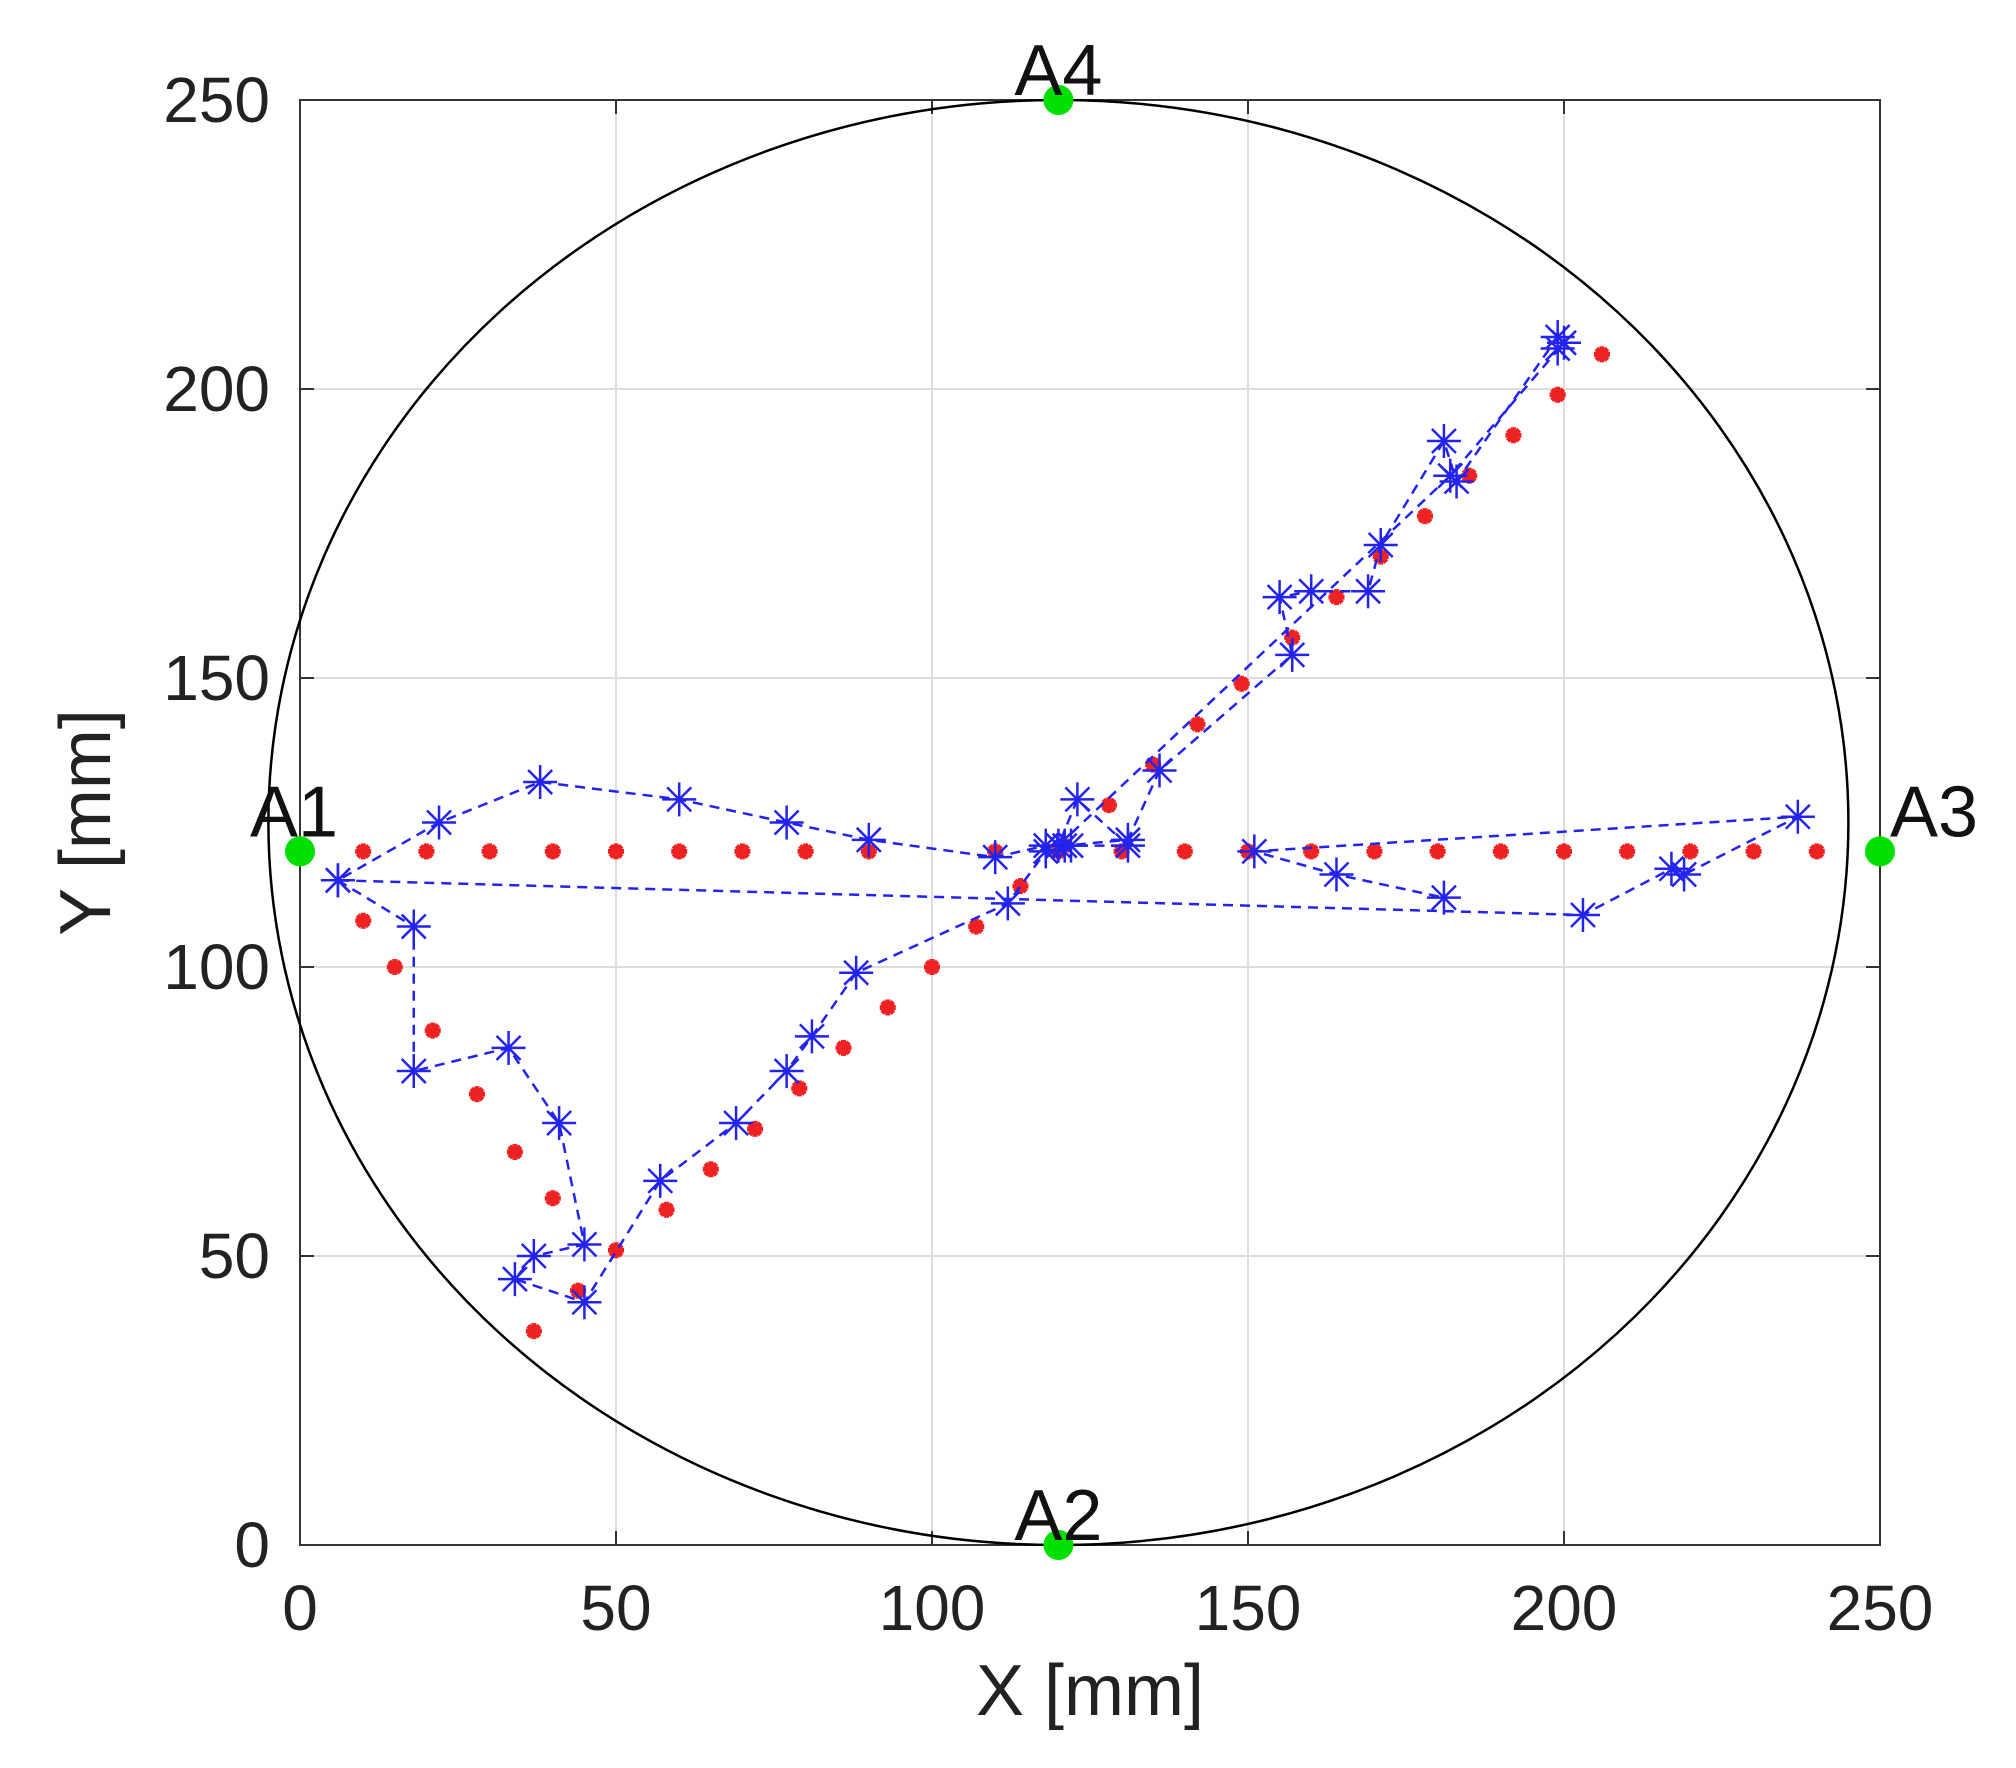 The width and height of the screenshot is (2016, 1768). Describe the element at coordinates (252, 1545) in the screenshot. I see `y-tick-label: 0` at that location.